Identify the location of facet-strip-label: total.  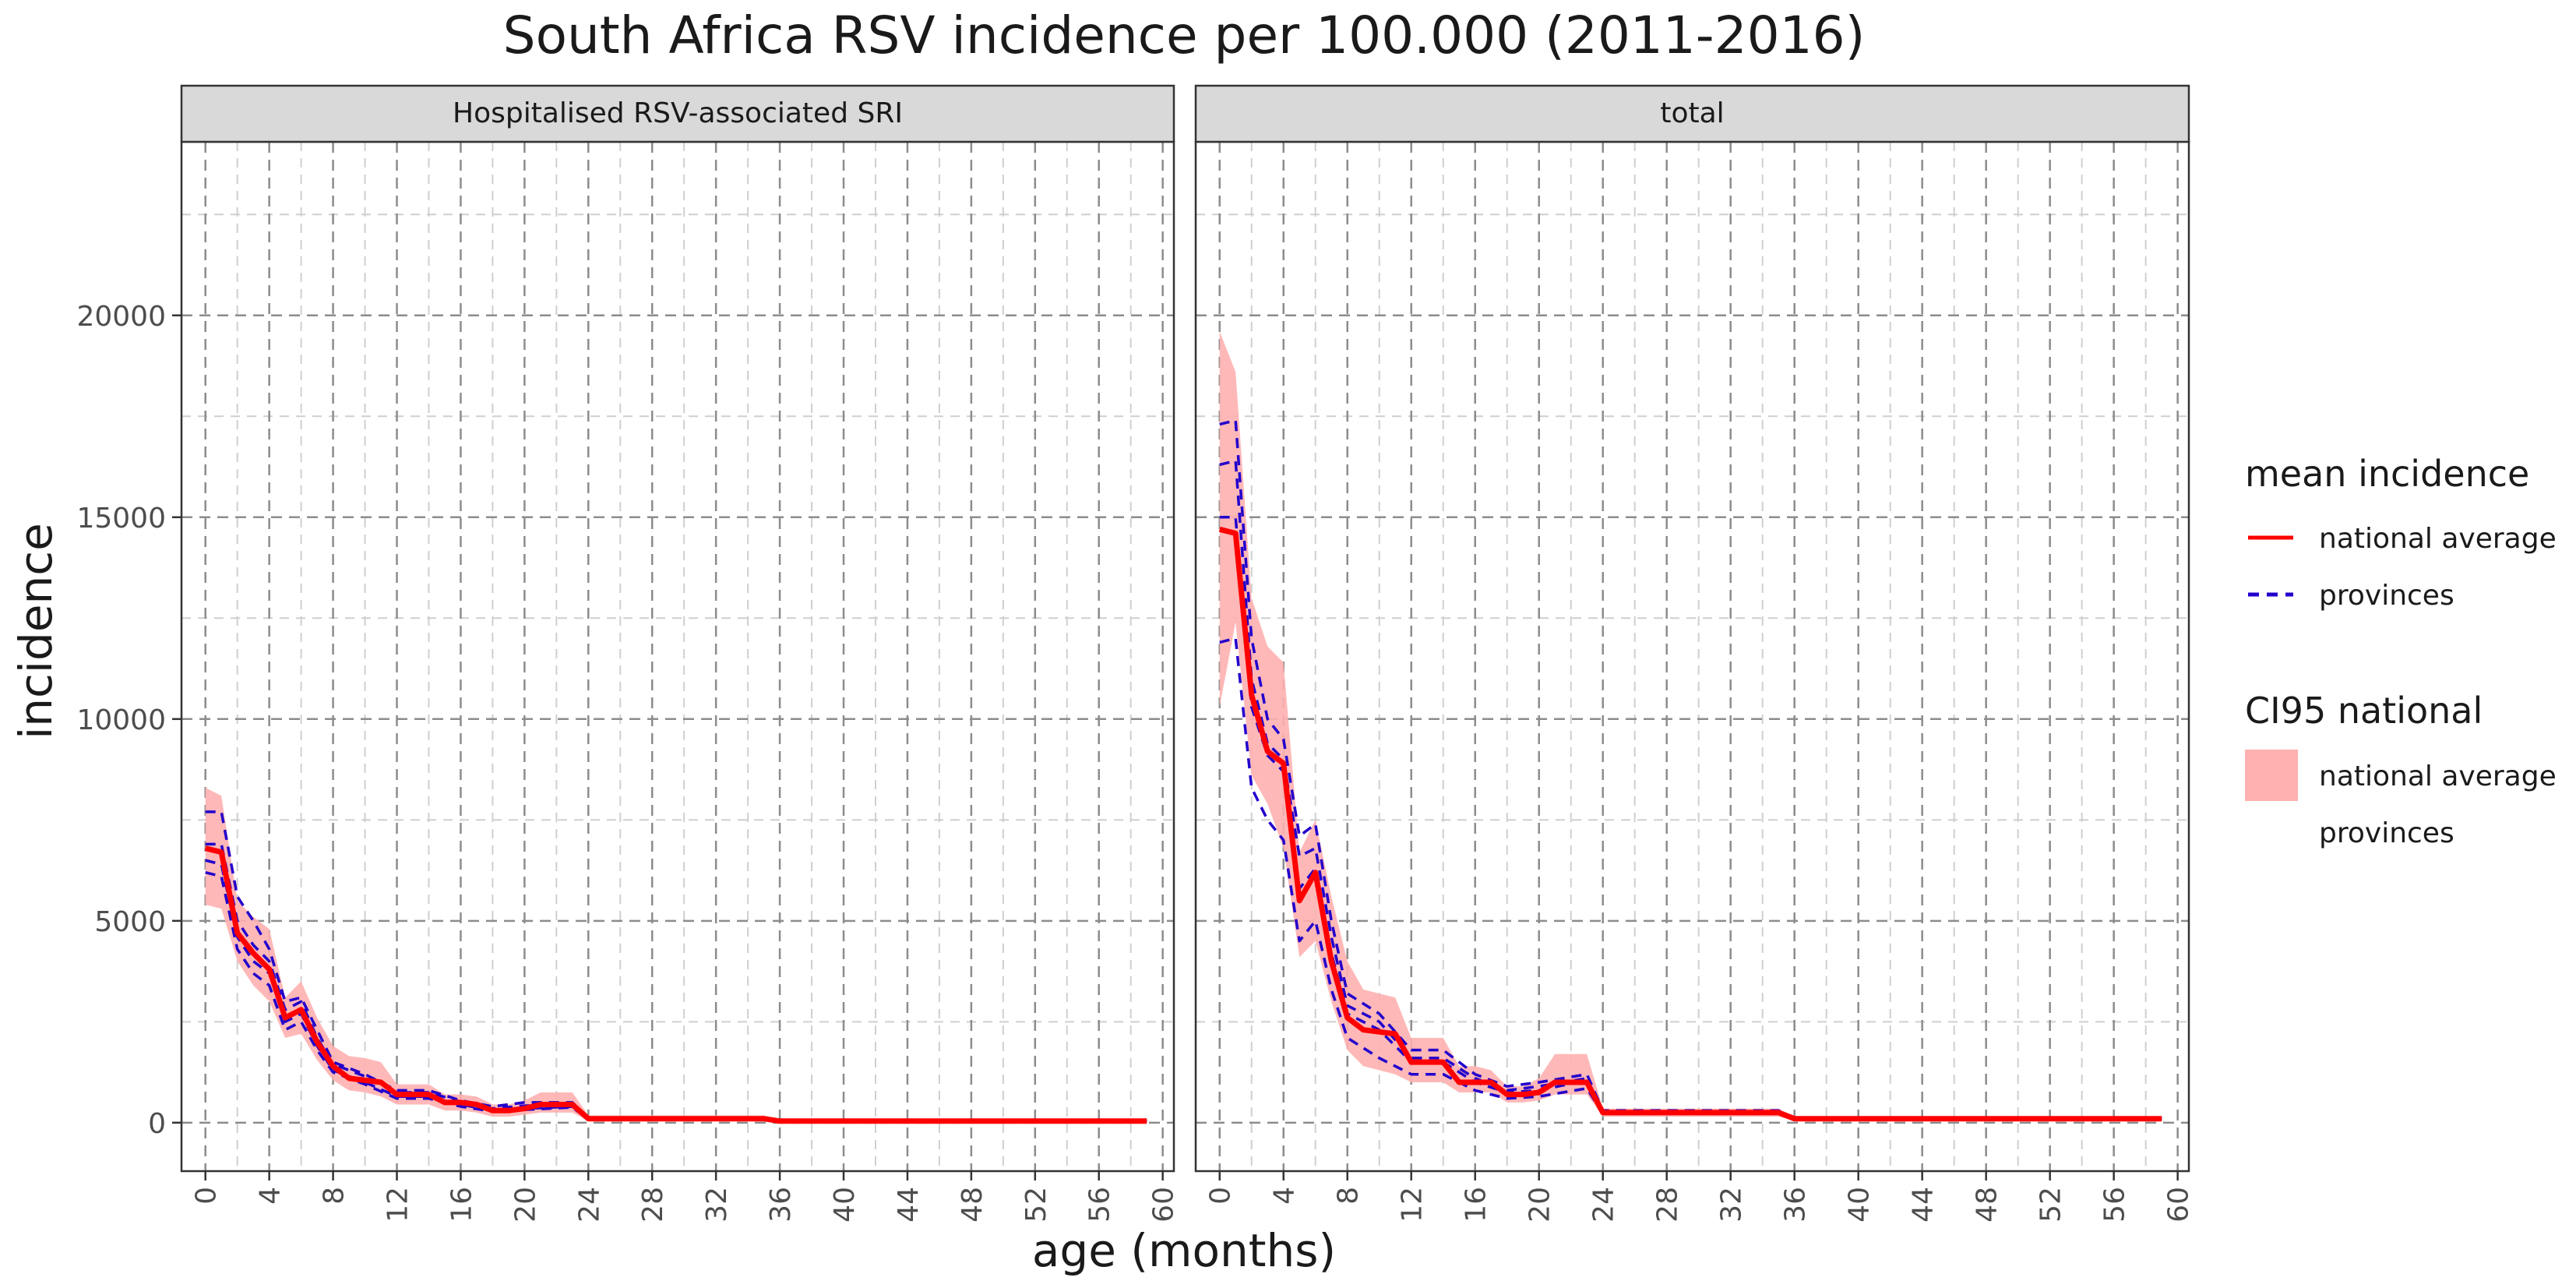
(1692, 113).